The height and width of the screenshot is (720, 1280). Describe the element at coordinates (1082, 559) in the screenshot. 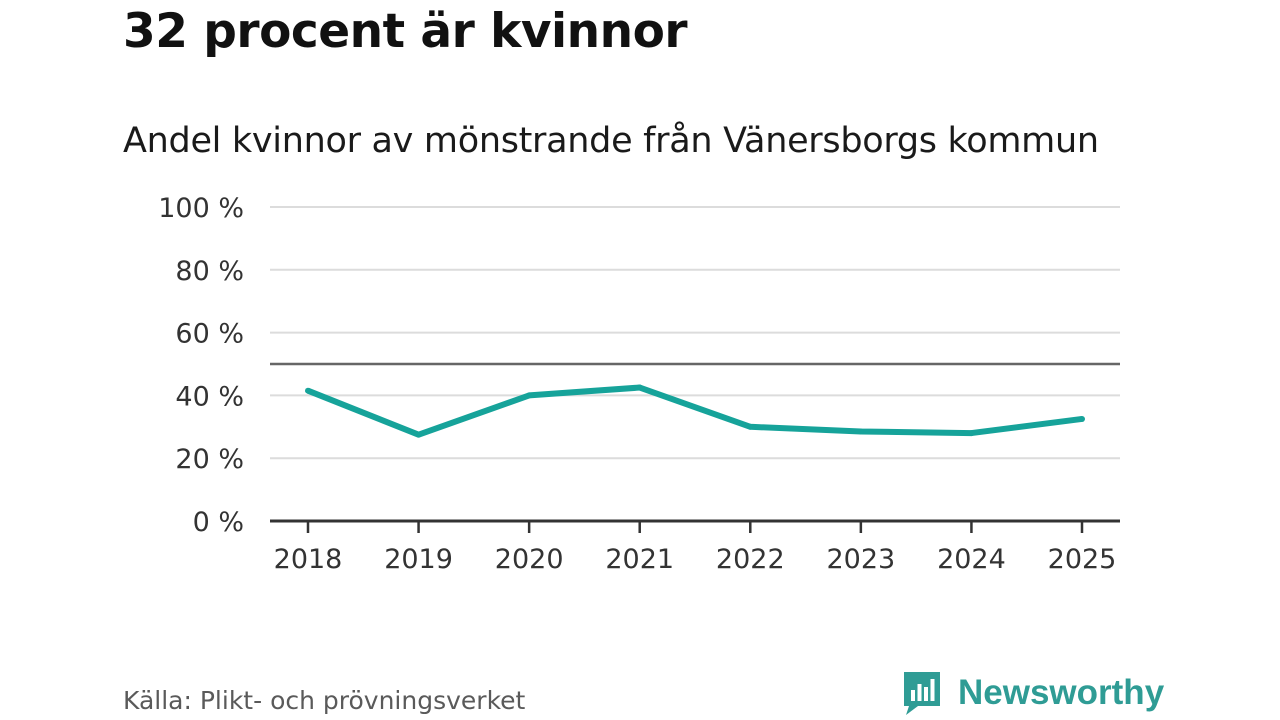

I see `x-tick-label: 2025` at that location.